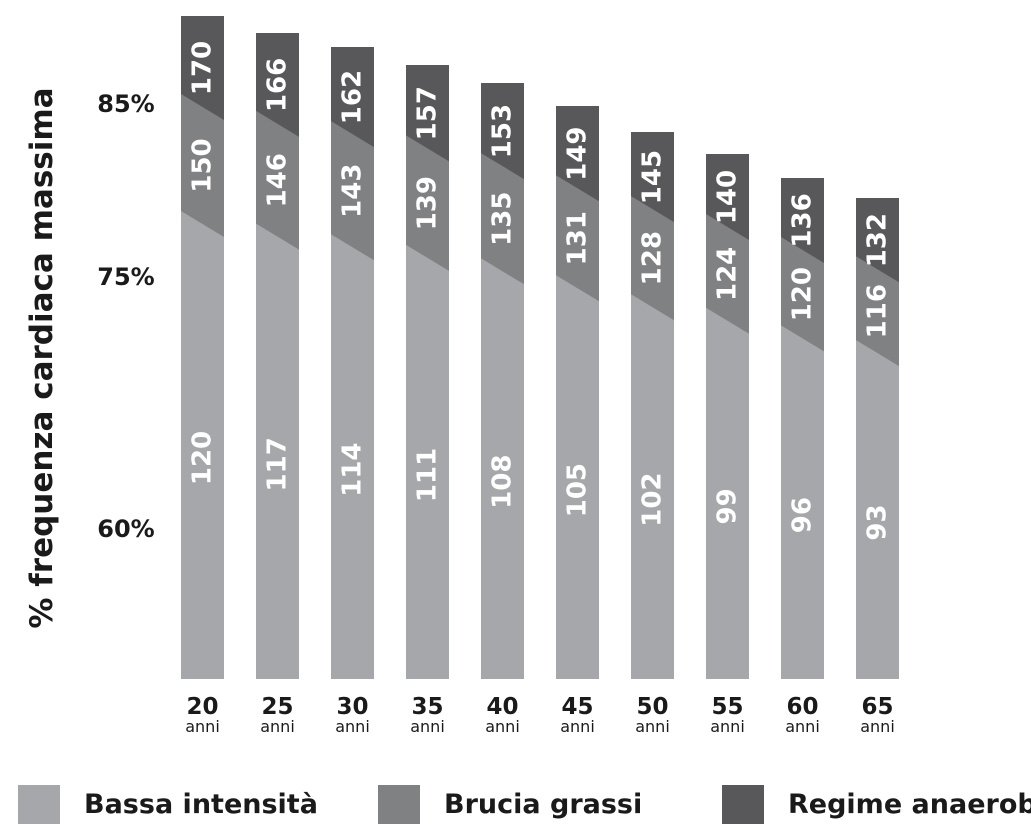  I want to click on x-tick-label: 40, so click(502, 707).